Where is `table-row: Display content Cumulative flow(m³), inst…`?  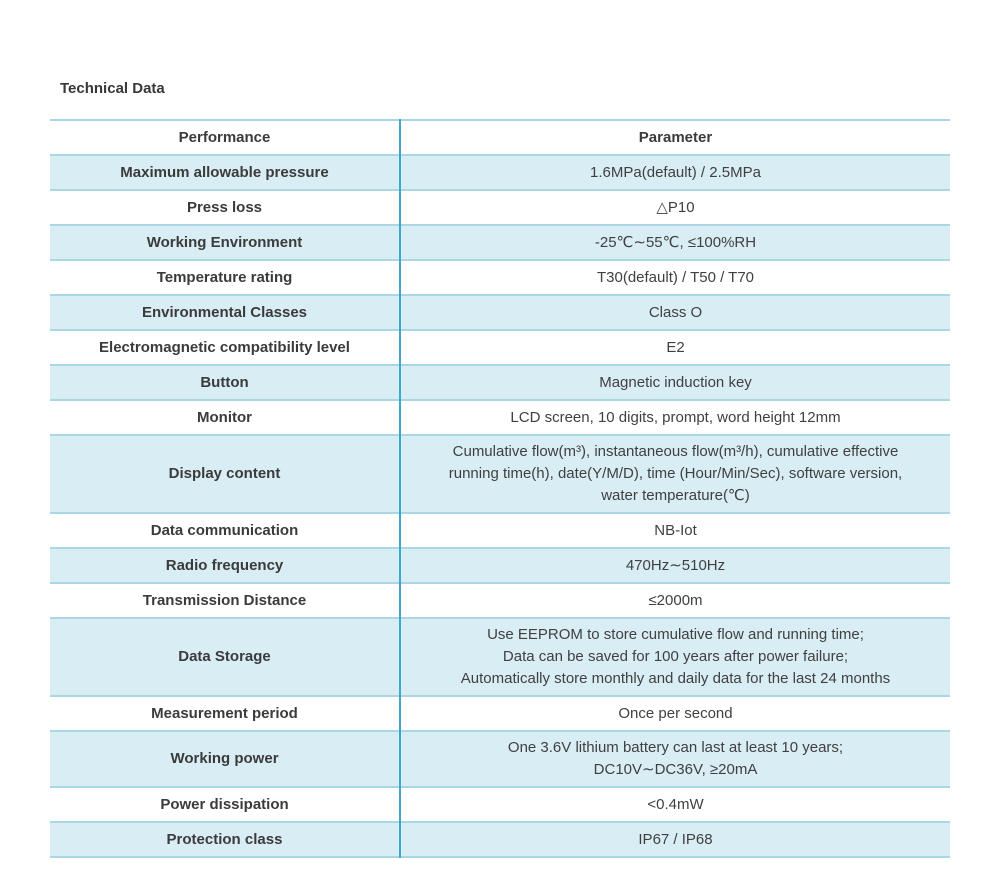
table-row: Display content Cumulative flow(m³), inst… is located at coordinates (500, 474).